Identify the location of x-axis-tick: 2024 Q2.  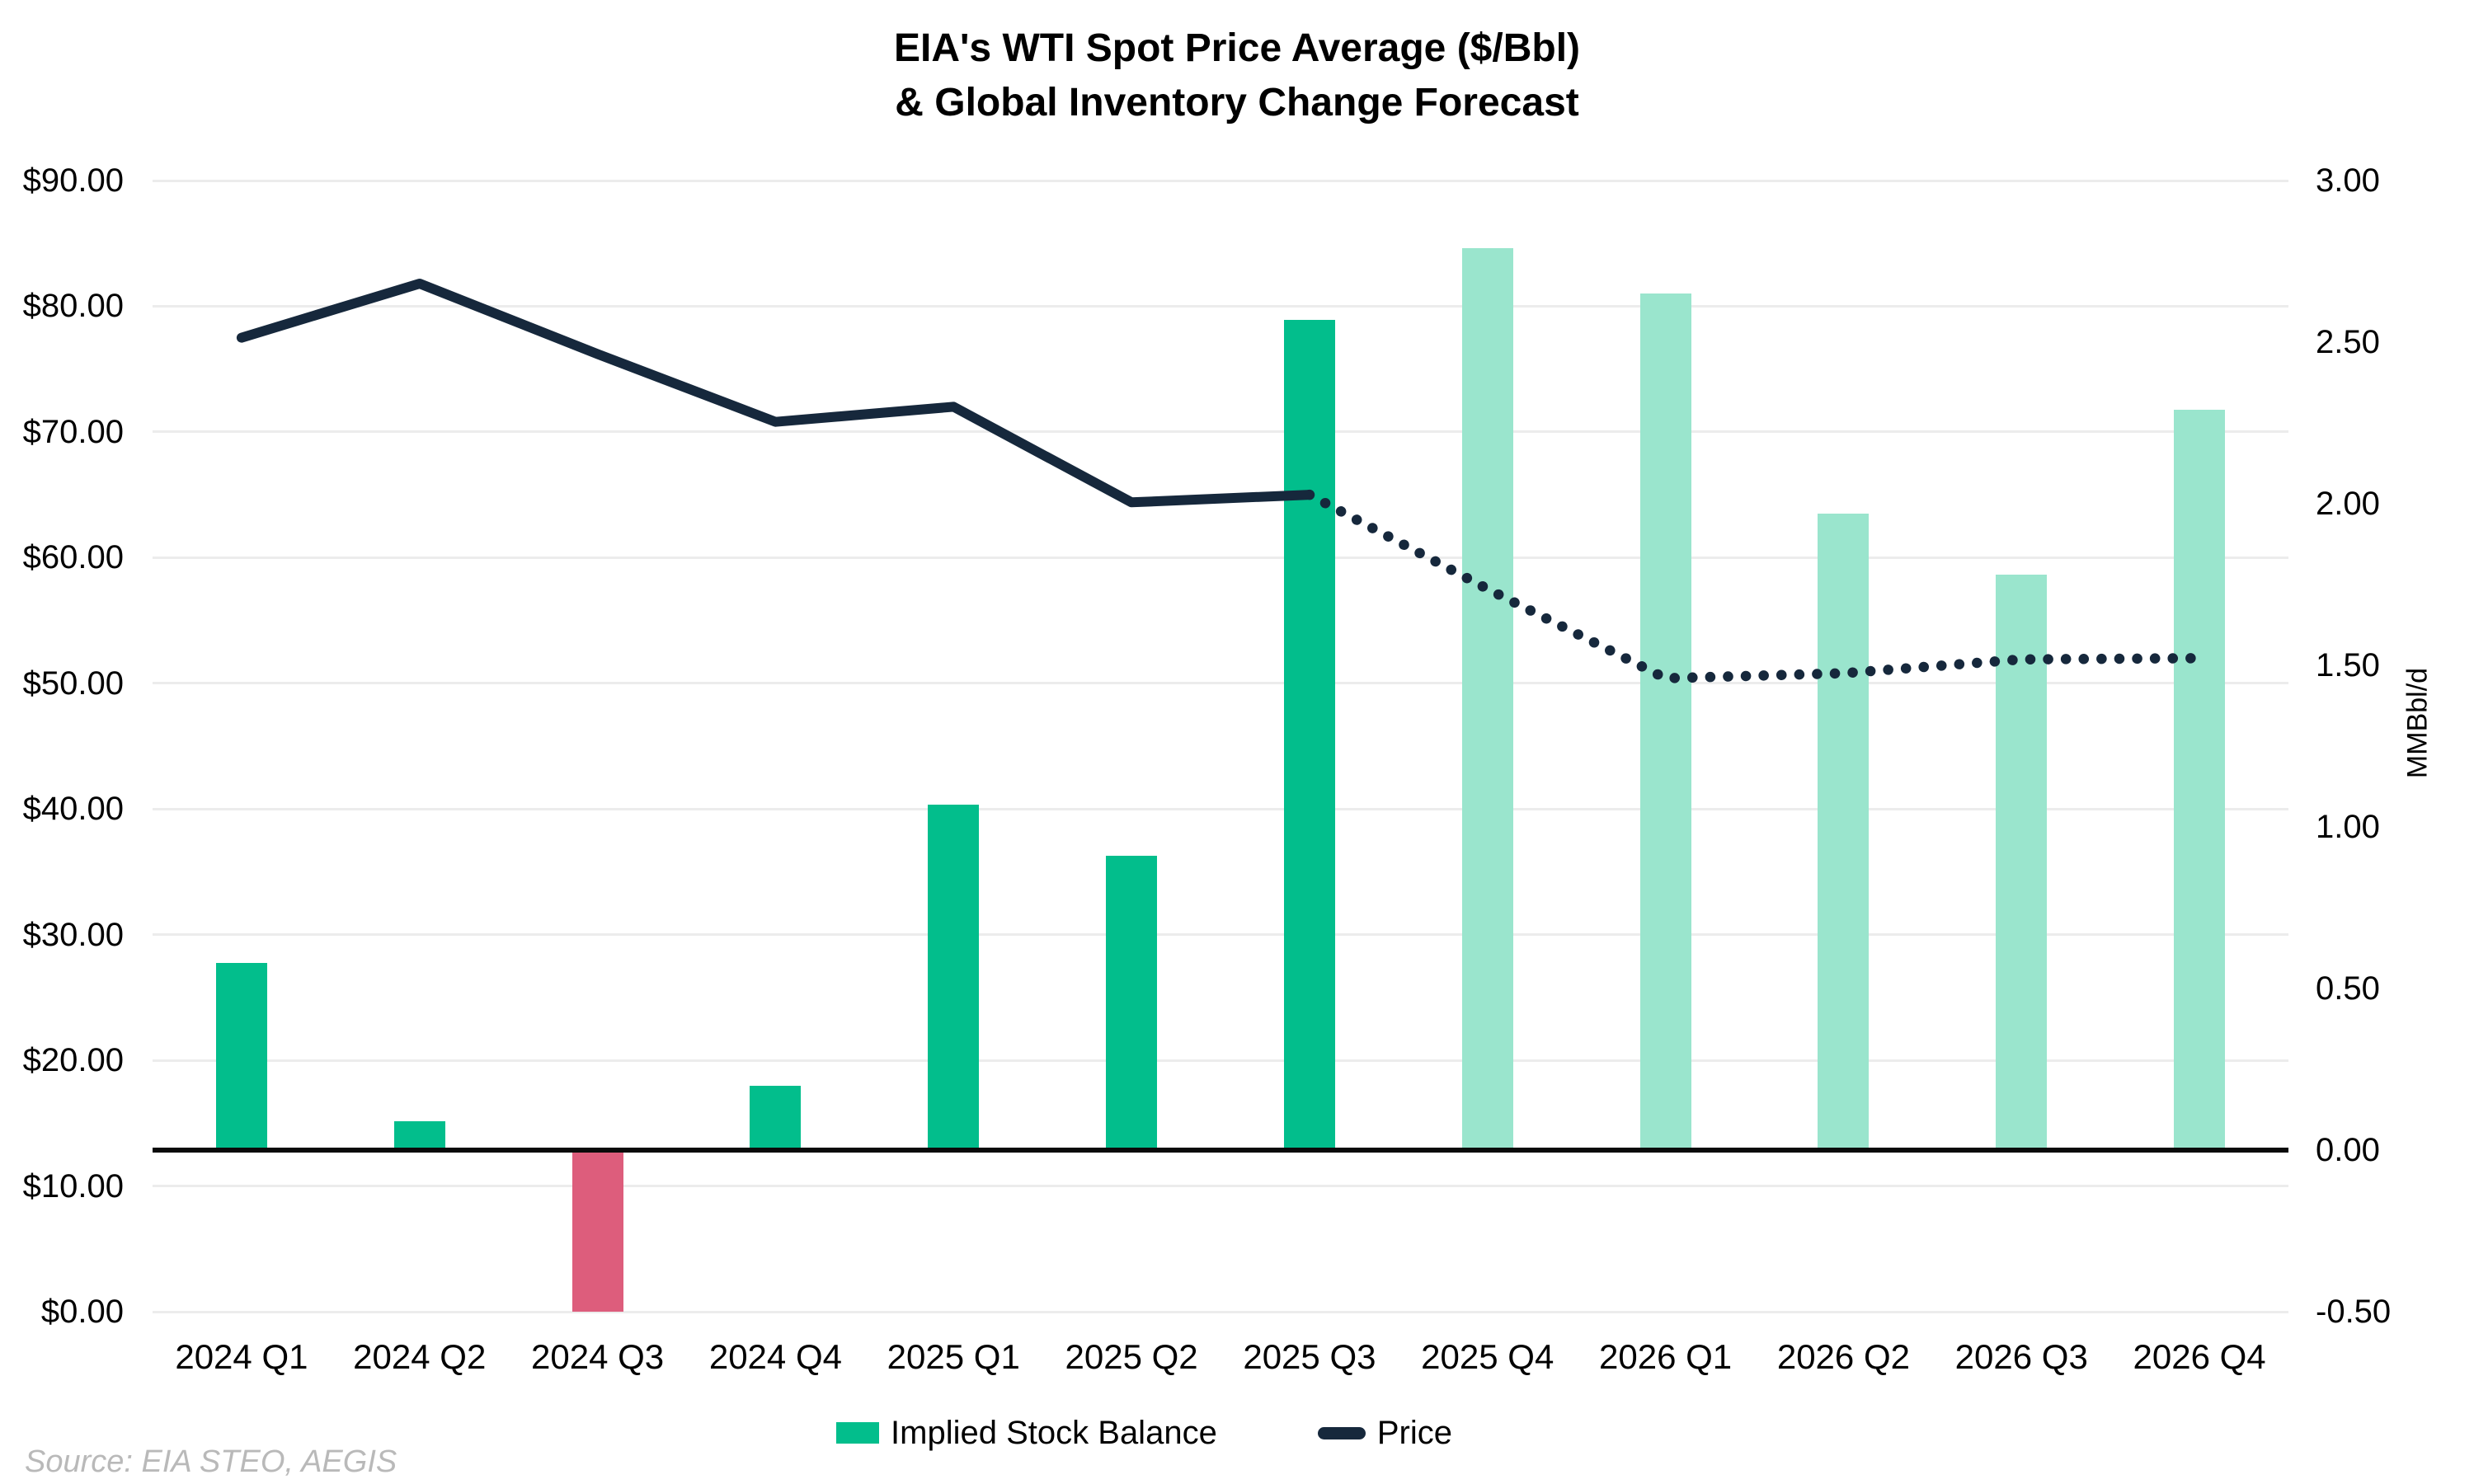
(420, 1356).